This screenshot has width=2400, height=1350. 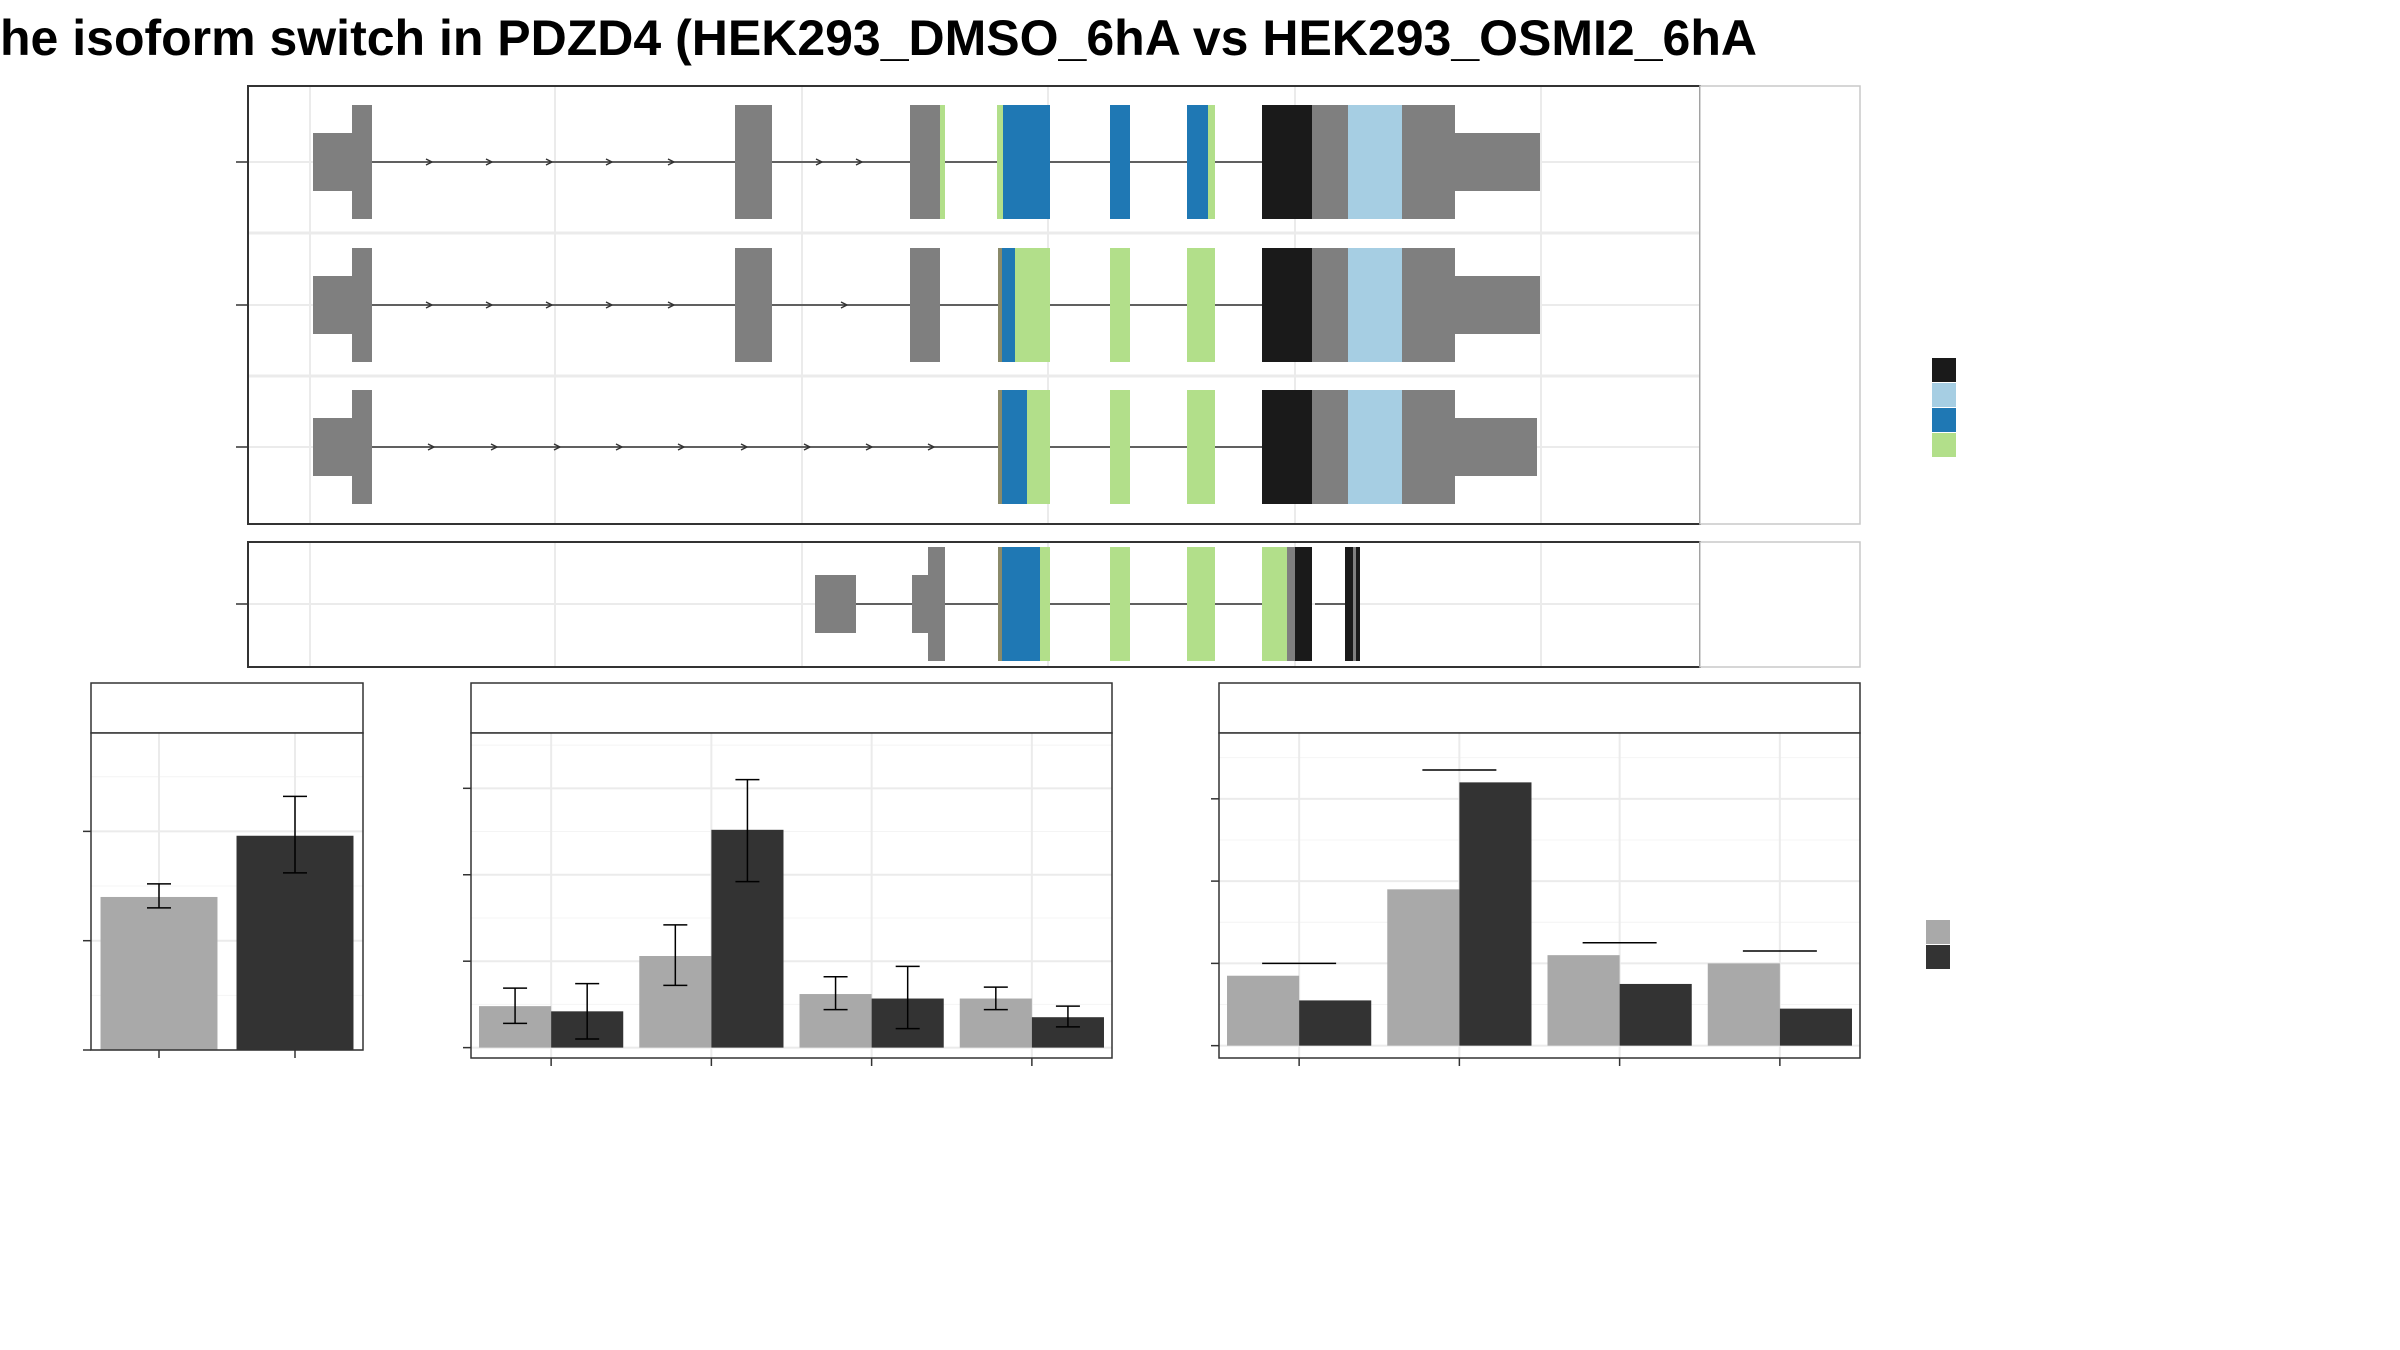 I want to click on isoform-usage-panel, so click(x=1536, y=874).